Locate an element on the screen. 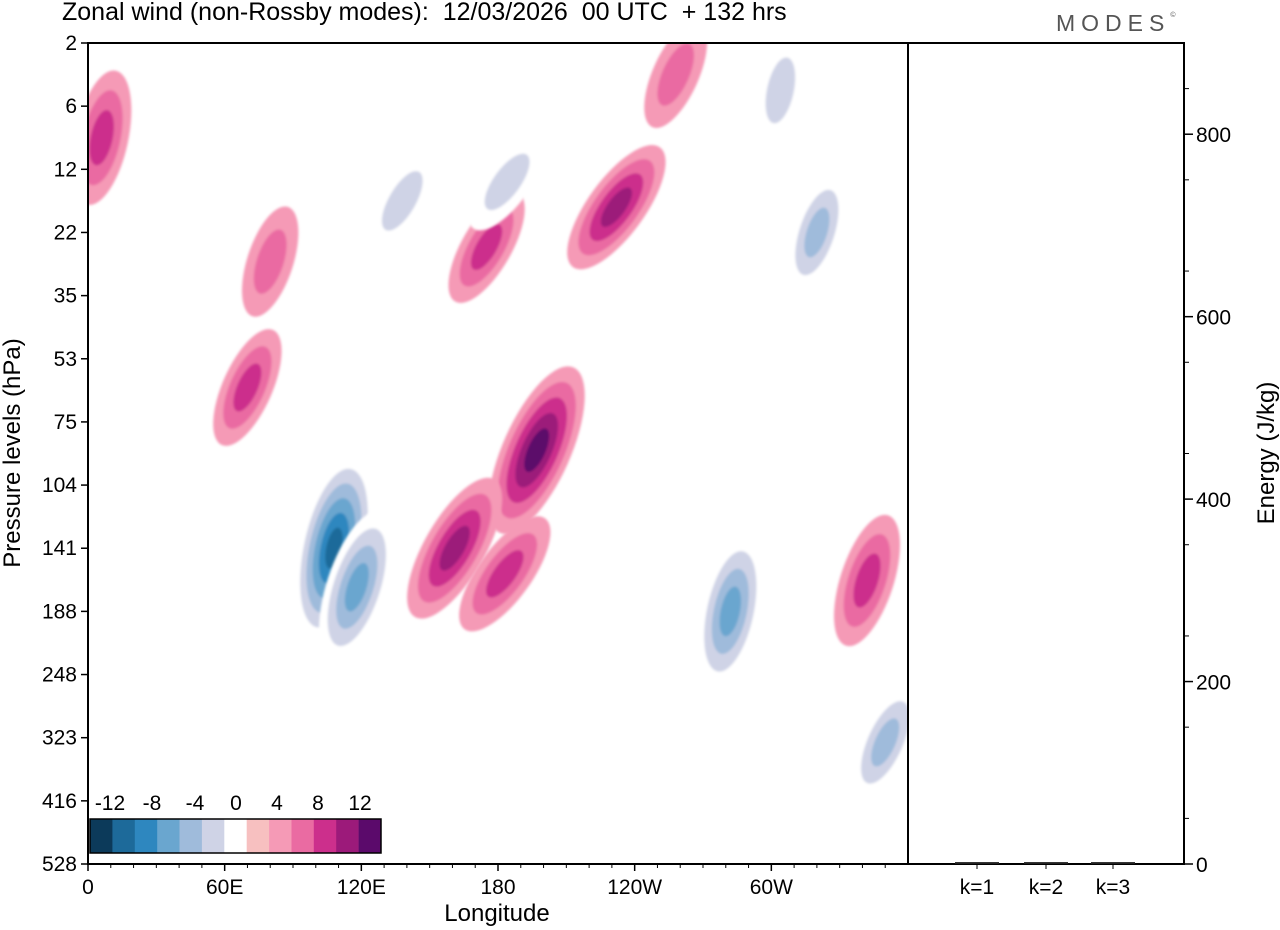 Image resolution: width=1280 pixels, height=930 pixels. colorbar-label: 8 is located at coordinates (318, 803).